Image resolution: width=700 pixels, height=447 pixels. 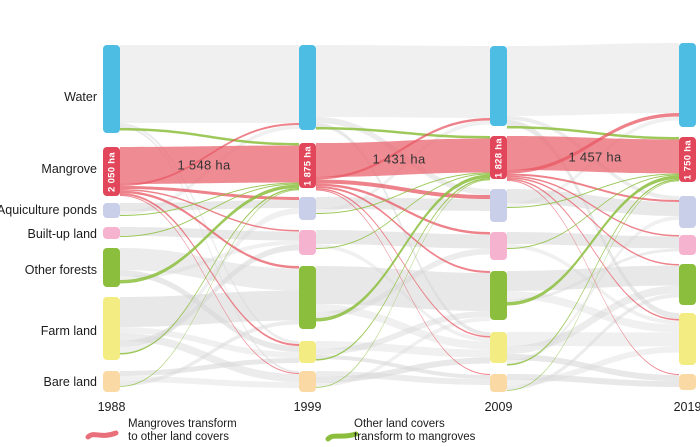 I want to click on node-forest-2009, so click(x=498, y=295).